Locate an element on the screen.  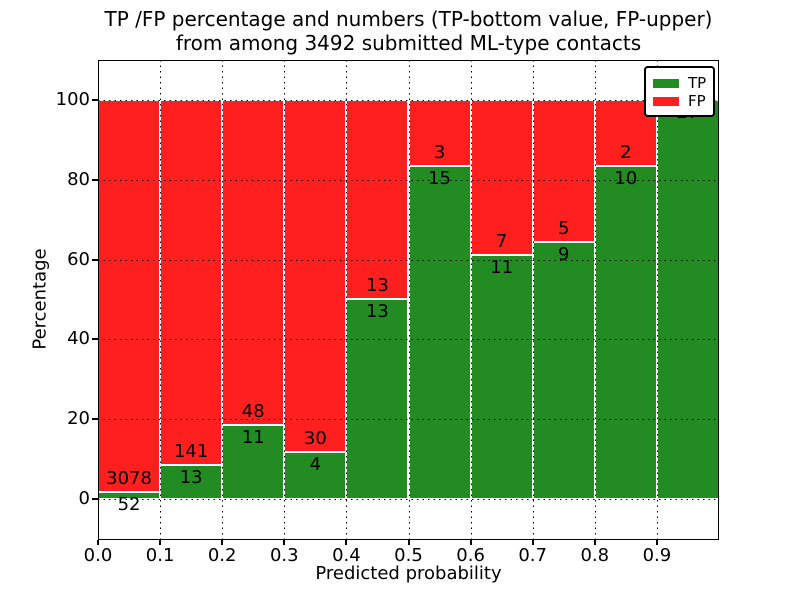
bar-tp-count-label: 9 is located at coordinates (564, 255).